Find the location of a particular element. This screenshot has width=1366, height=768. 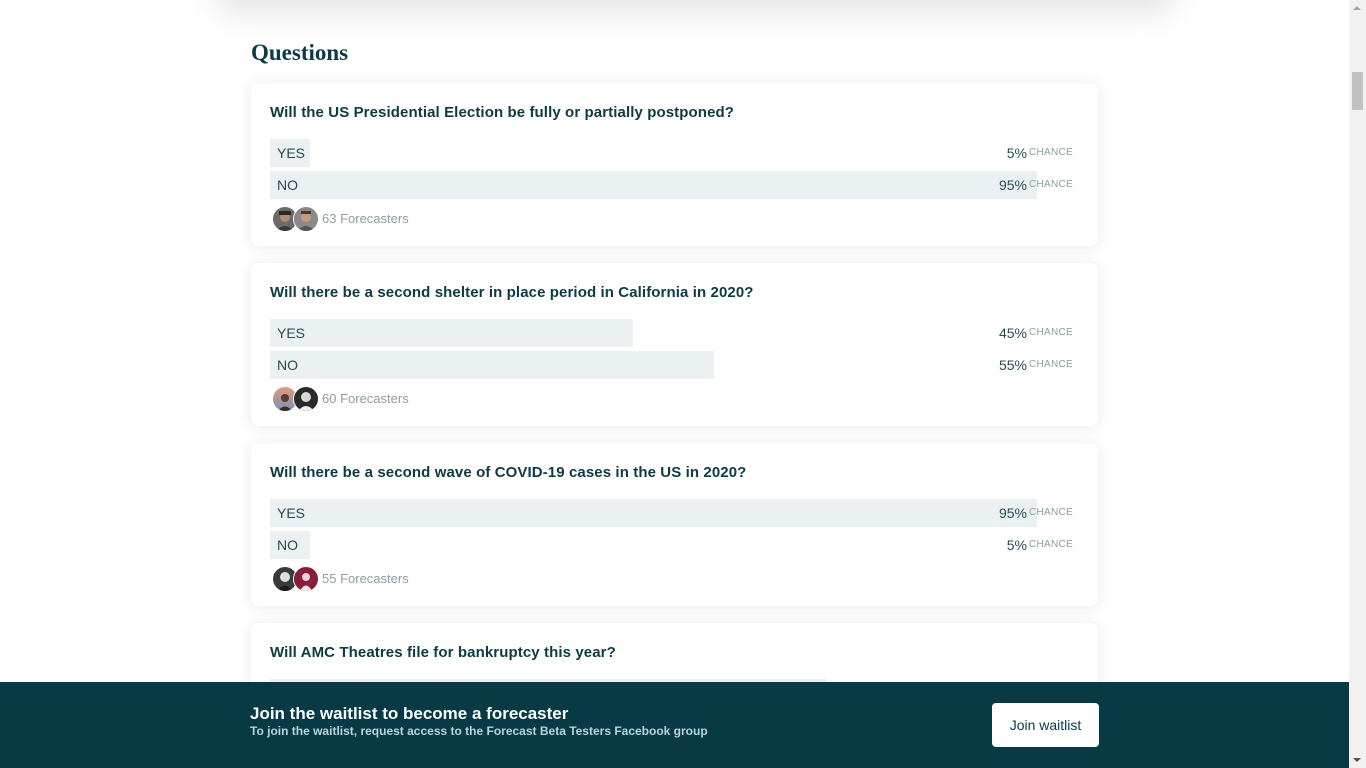

vertical-scrollbar is located at coordinates (1357, 384).